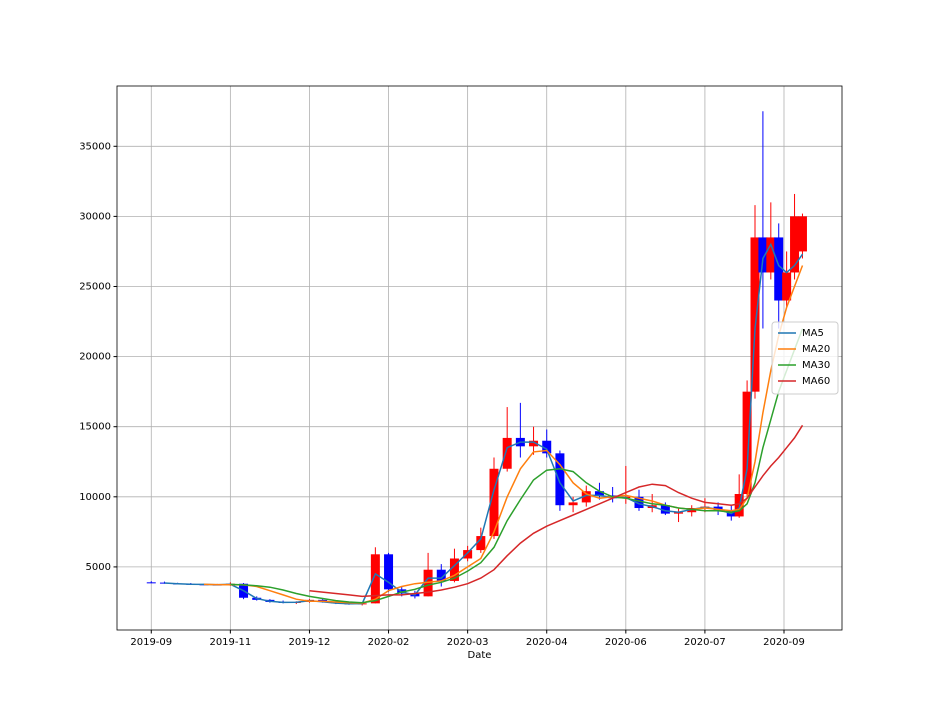 The image size is (936, 724). Describe the element at coordinates (468, 642) in the screenshot. I see `x-tick-label: 2020-03` at that location.